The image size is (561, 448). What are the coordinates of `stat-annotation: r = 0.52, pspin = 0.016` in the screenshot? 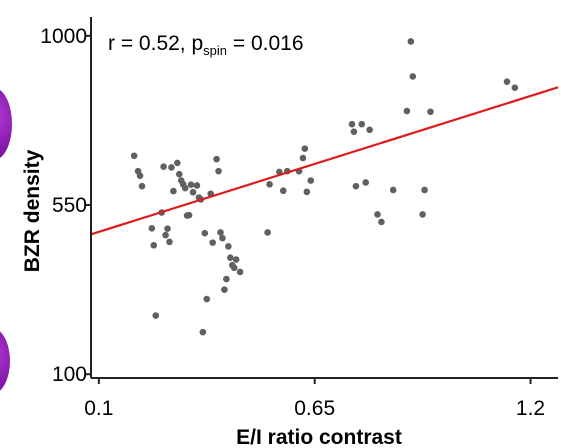 It's located at (206, 45).